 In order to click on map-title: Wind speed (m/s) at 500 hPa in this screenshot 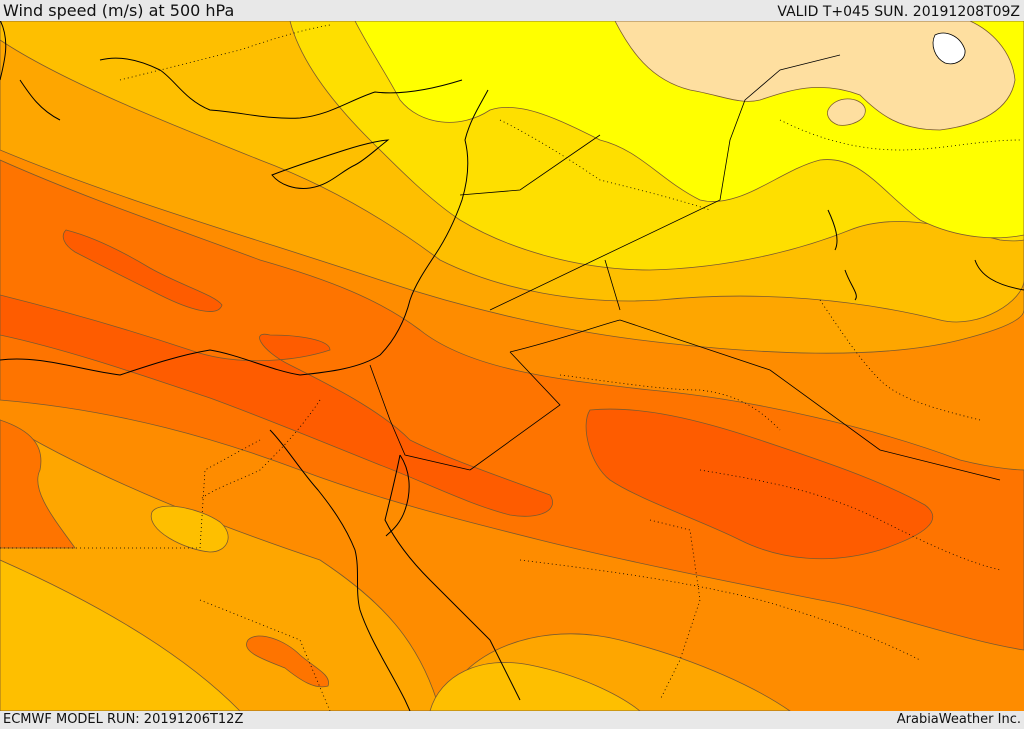, I will do `click(119, 10)`.